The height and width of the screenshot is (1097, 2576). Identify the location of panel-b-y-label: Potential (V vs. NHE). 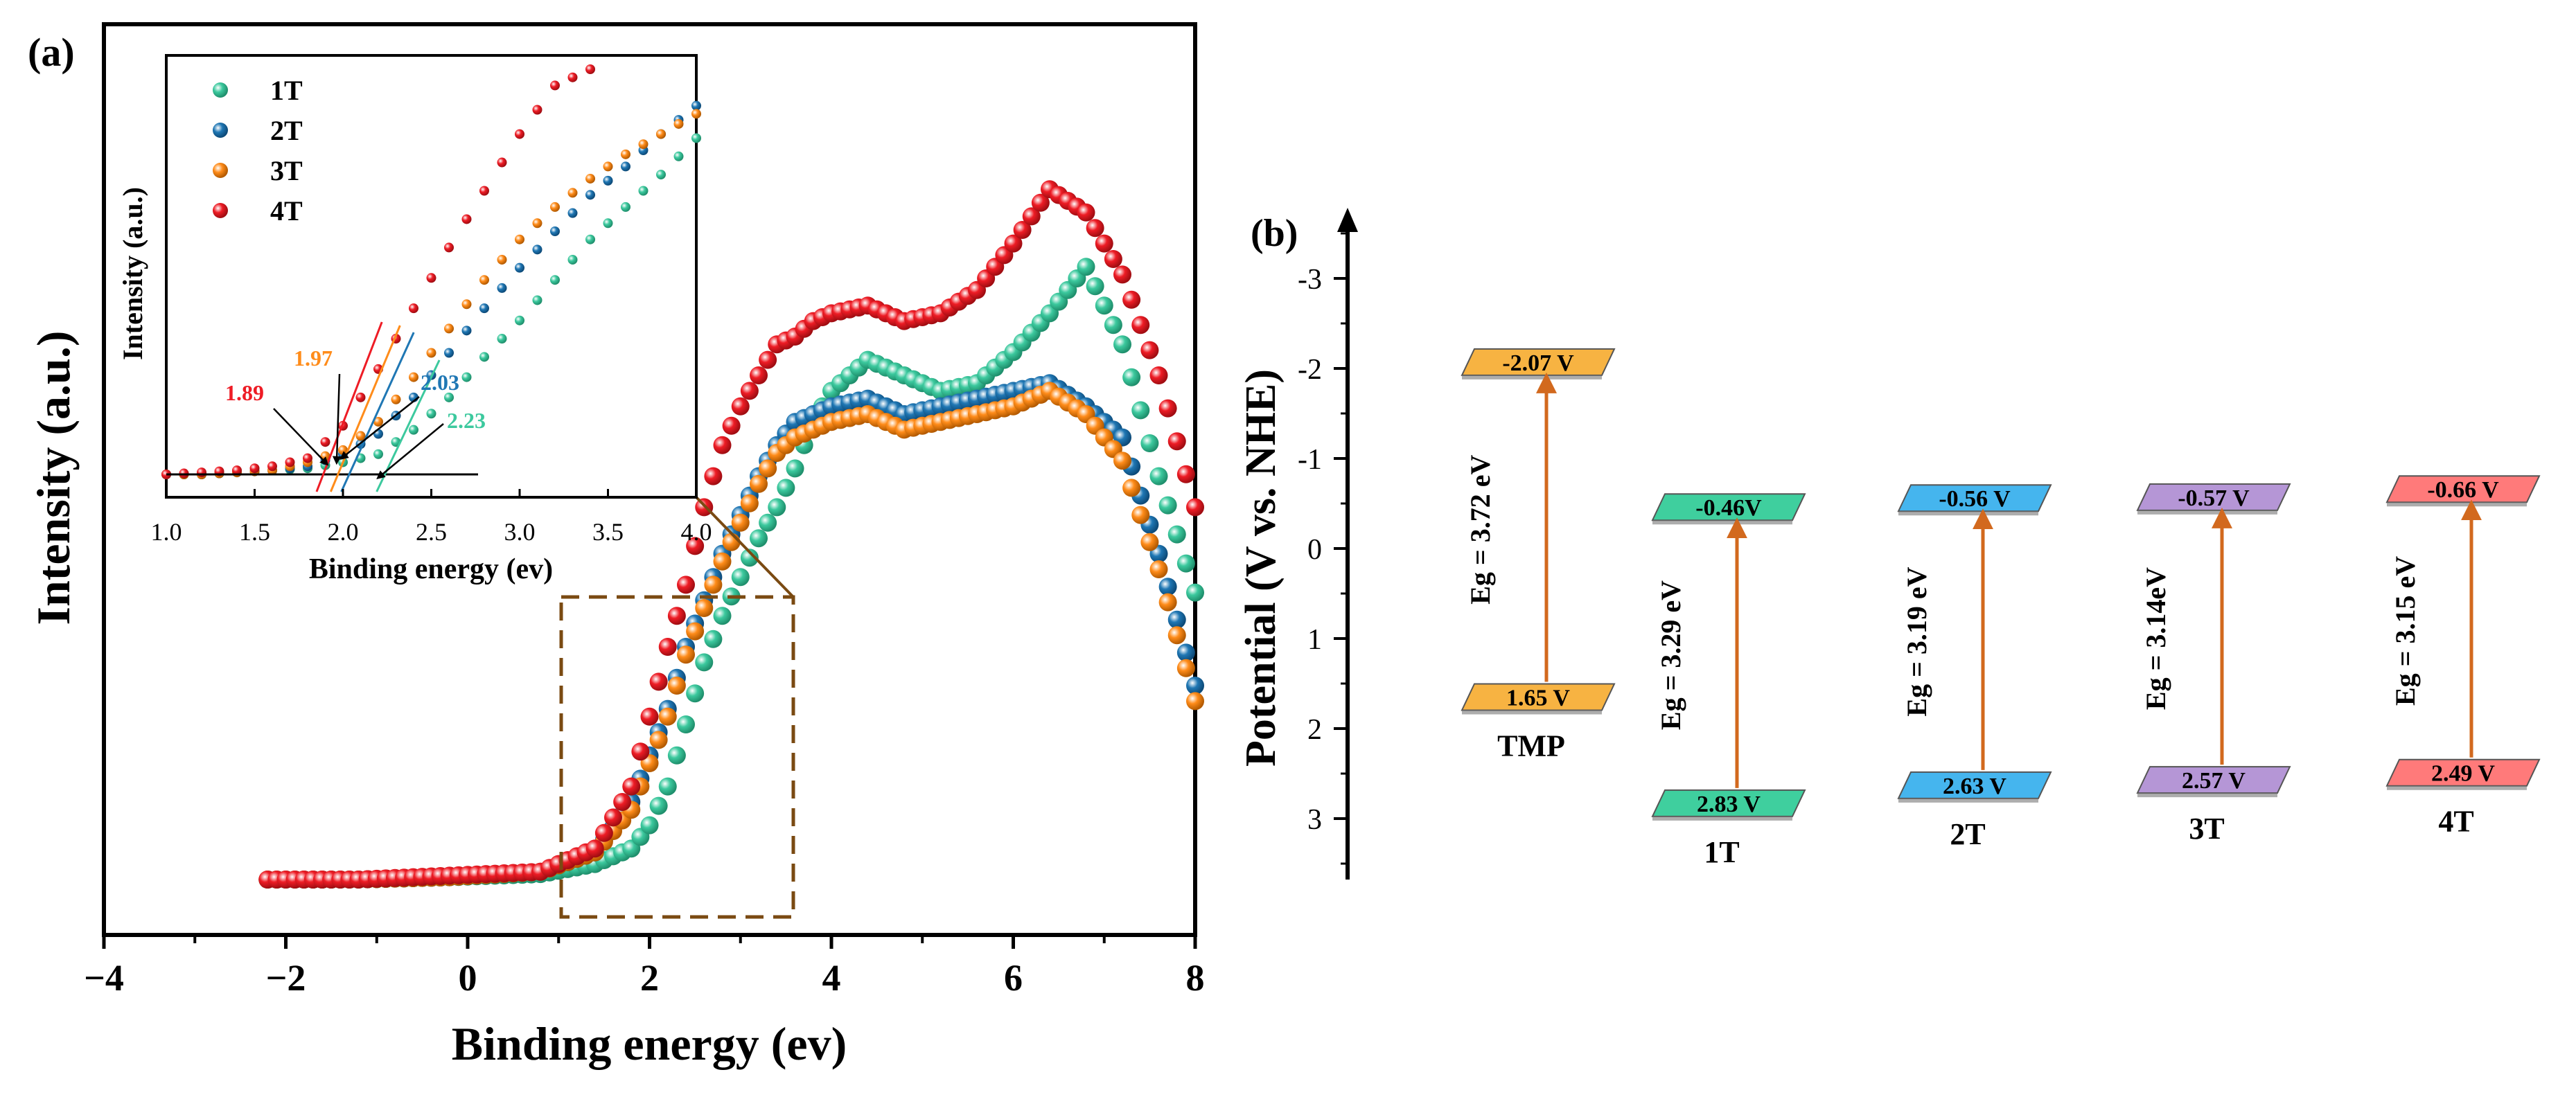
(1261, 568).